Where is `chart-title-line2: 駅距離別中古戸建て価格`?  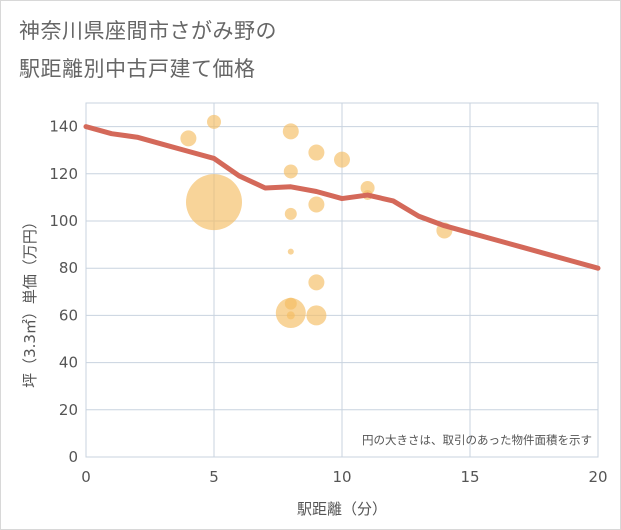 chart-title-line2: 駅距離別中古戸建て価格 is located at coordinates (137, 69).